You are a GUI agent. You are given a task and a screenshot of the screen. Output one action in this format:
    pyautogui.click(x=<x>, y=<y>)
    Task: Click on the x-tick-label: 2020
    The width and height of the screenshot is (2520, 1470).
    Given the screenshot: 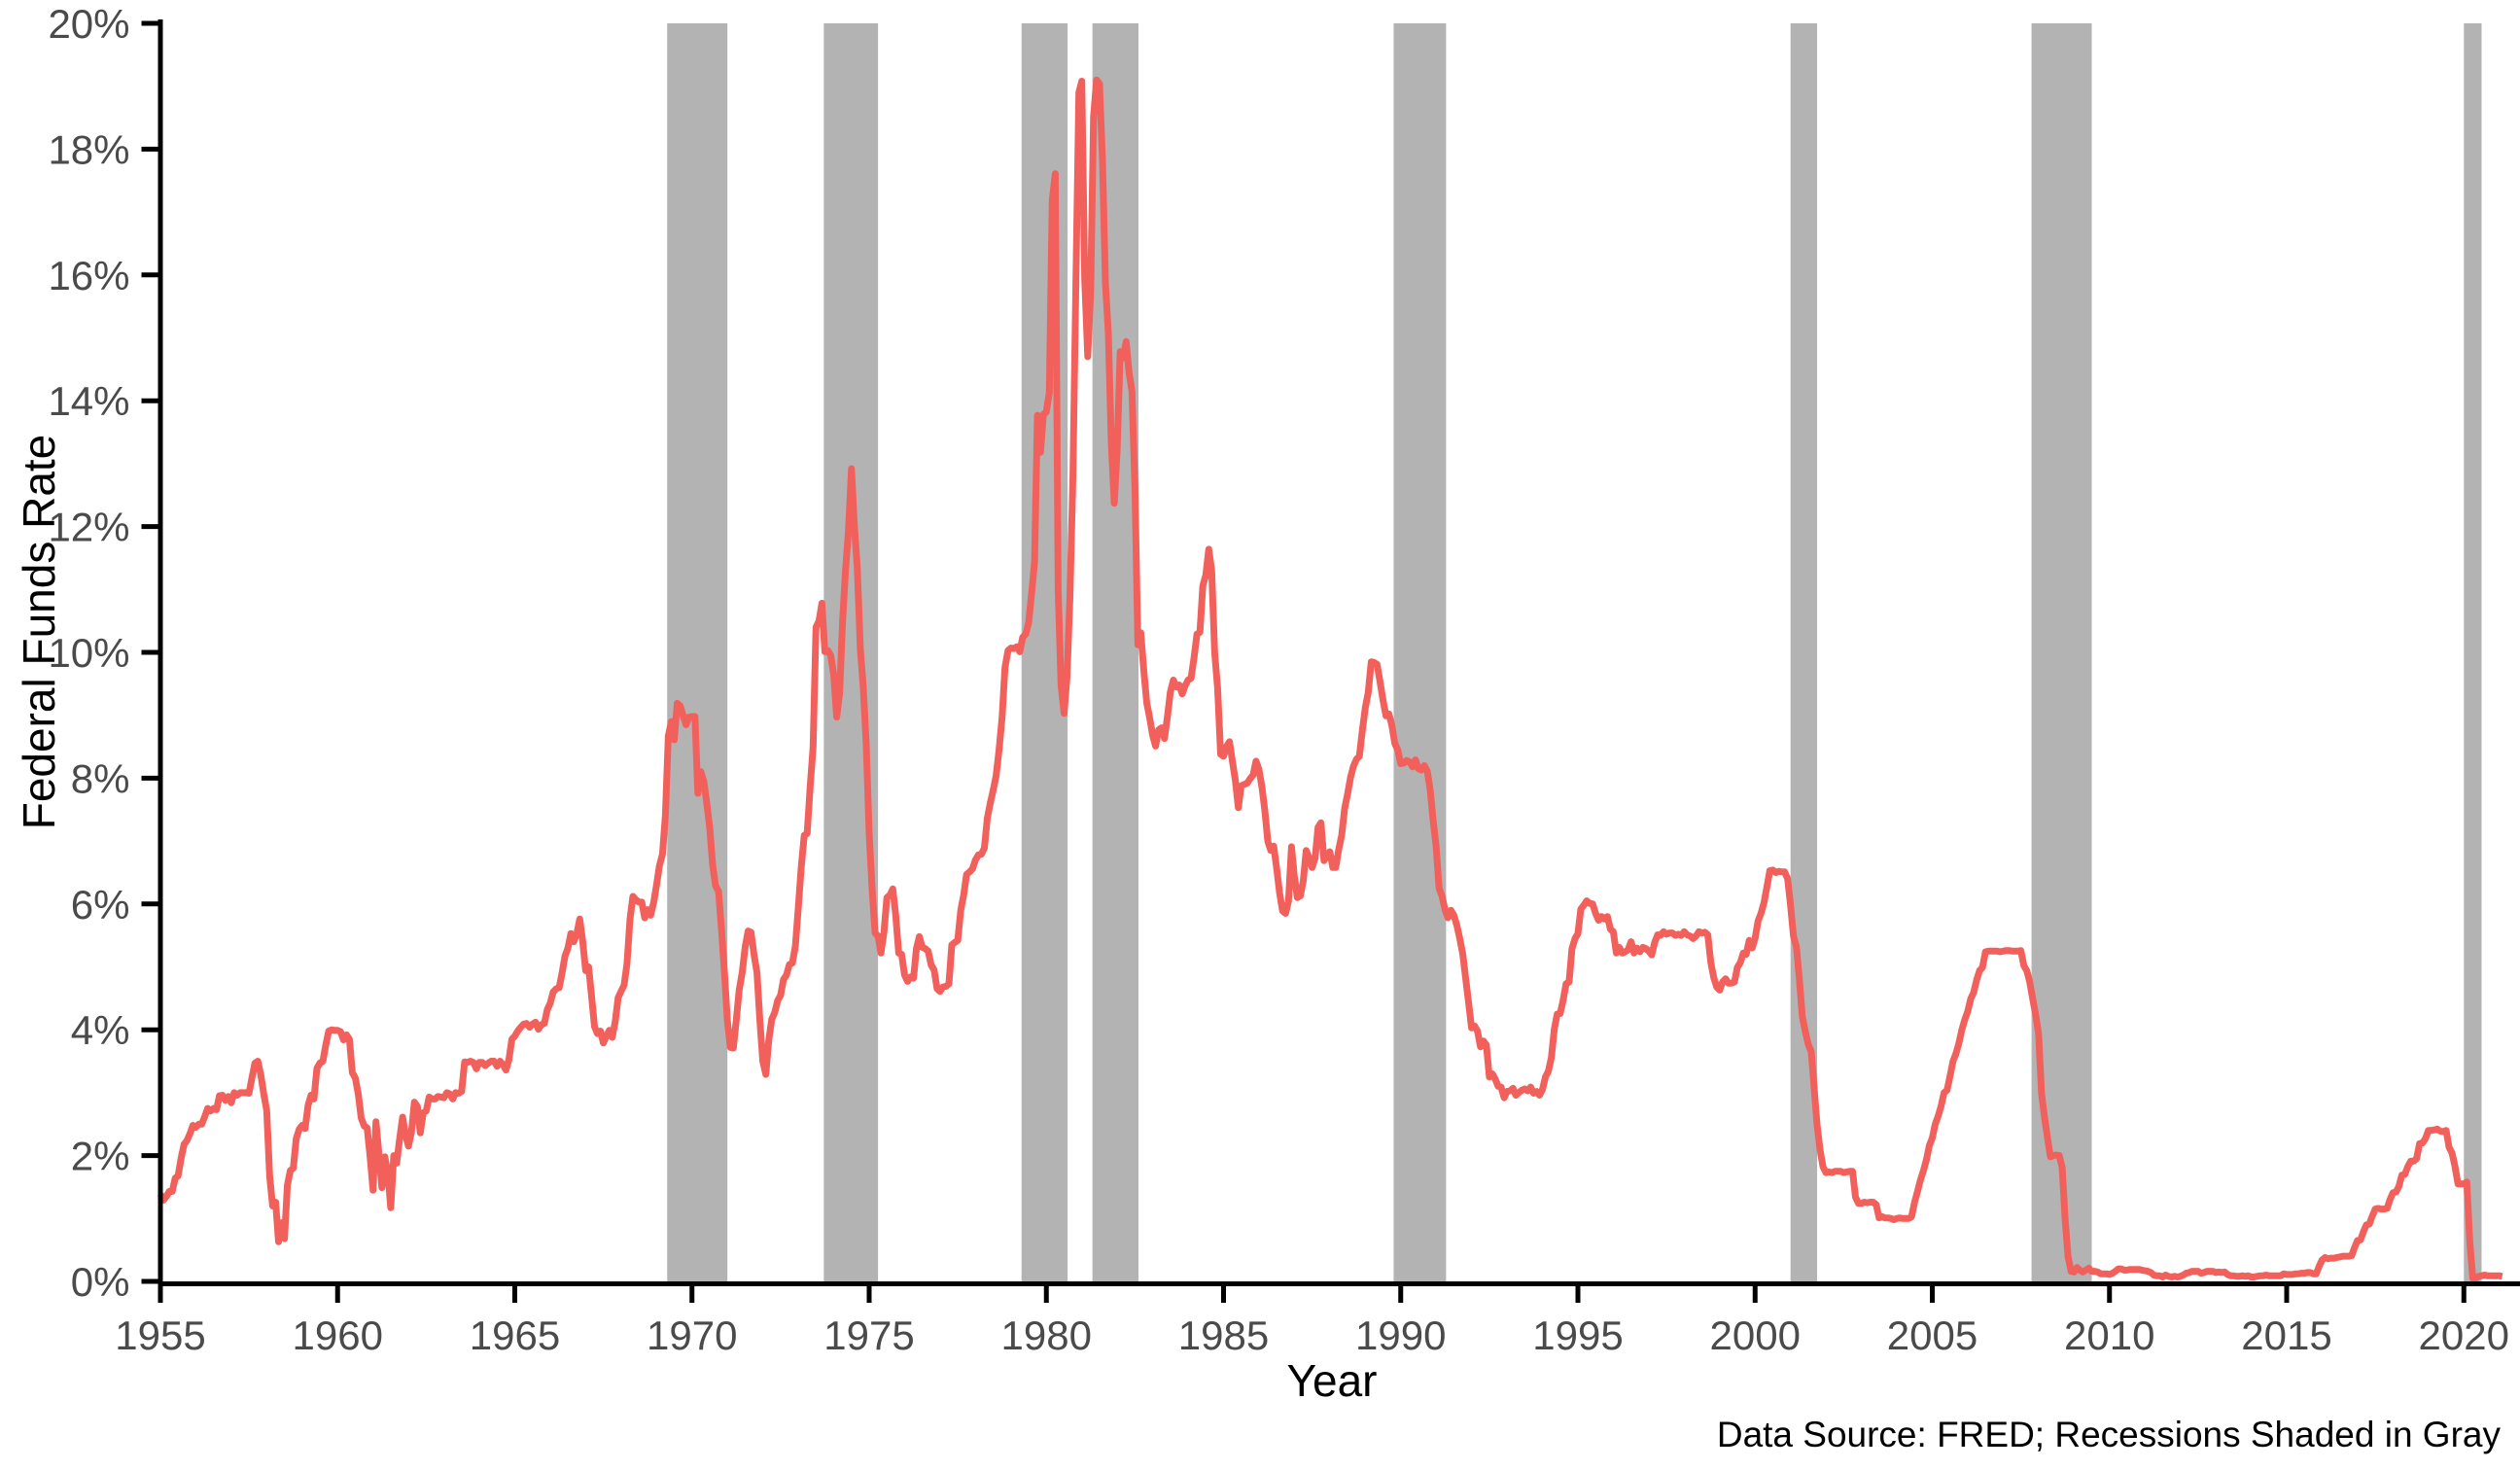 What is the action you would take?
    pyautogui.click(x=2464, y=1335)
    